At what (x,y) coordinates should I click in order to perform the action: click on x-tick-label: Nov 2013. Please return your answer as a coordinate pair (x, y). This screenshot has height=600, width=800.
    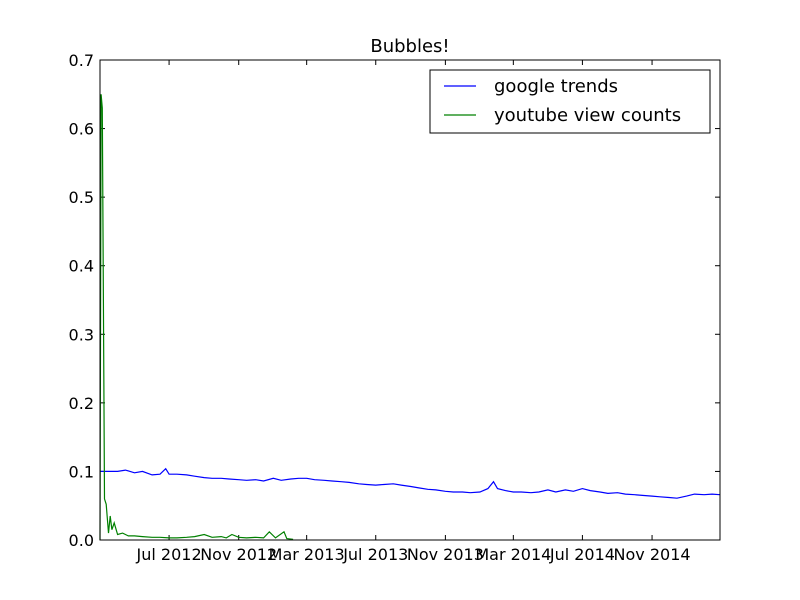
    Looking at the image, I should click on (445, 554).